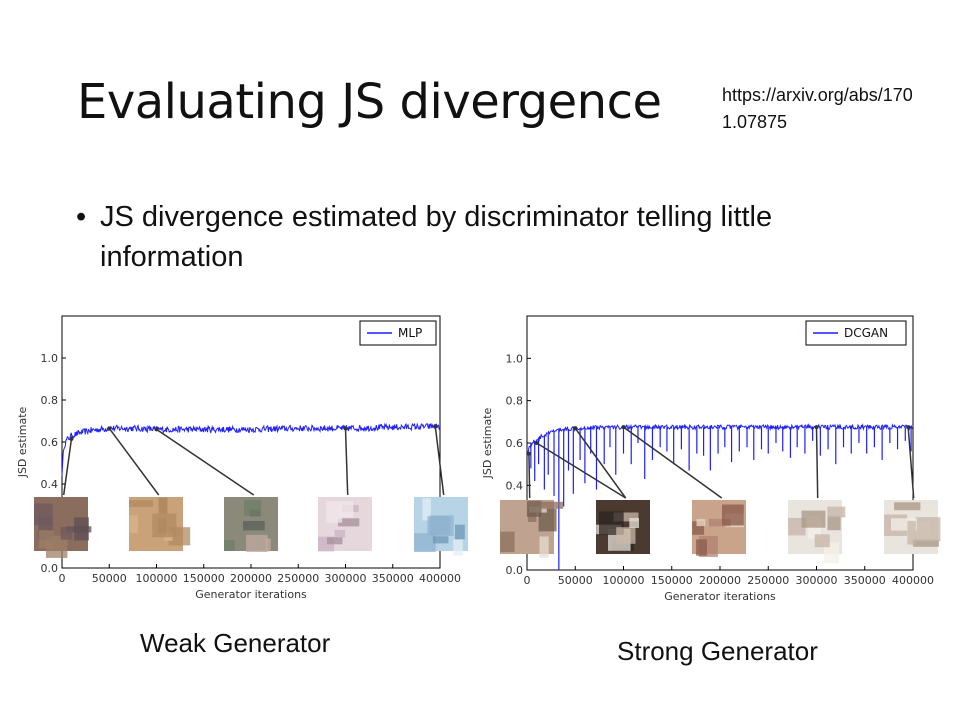 The height and width of the screenshot is (720, 960). Describe the element at coordinates (515, 443) in the screenshot. I see `y-tick-label: 0.6` at that location.